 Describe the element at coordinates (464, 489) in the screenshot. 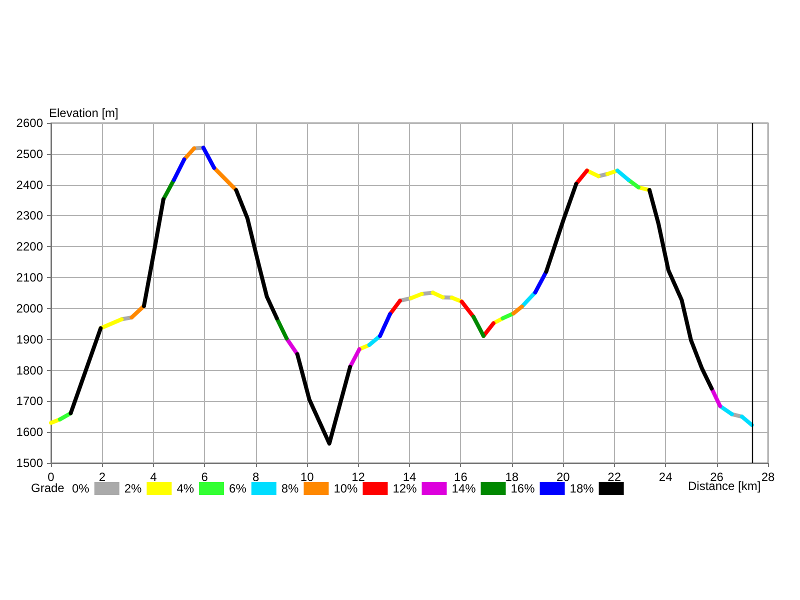

I see `legend-label: 14%` at that location.